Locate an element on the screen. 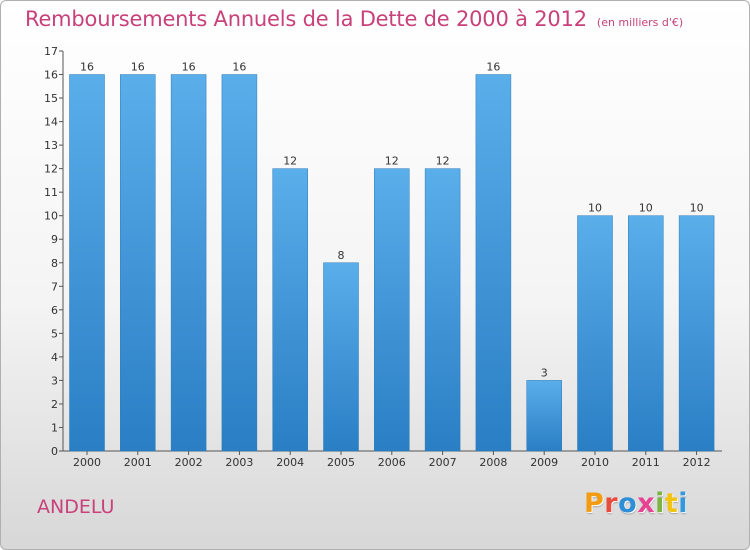  city-name: ANDELU is located at coordinates (76, 507).